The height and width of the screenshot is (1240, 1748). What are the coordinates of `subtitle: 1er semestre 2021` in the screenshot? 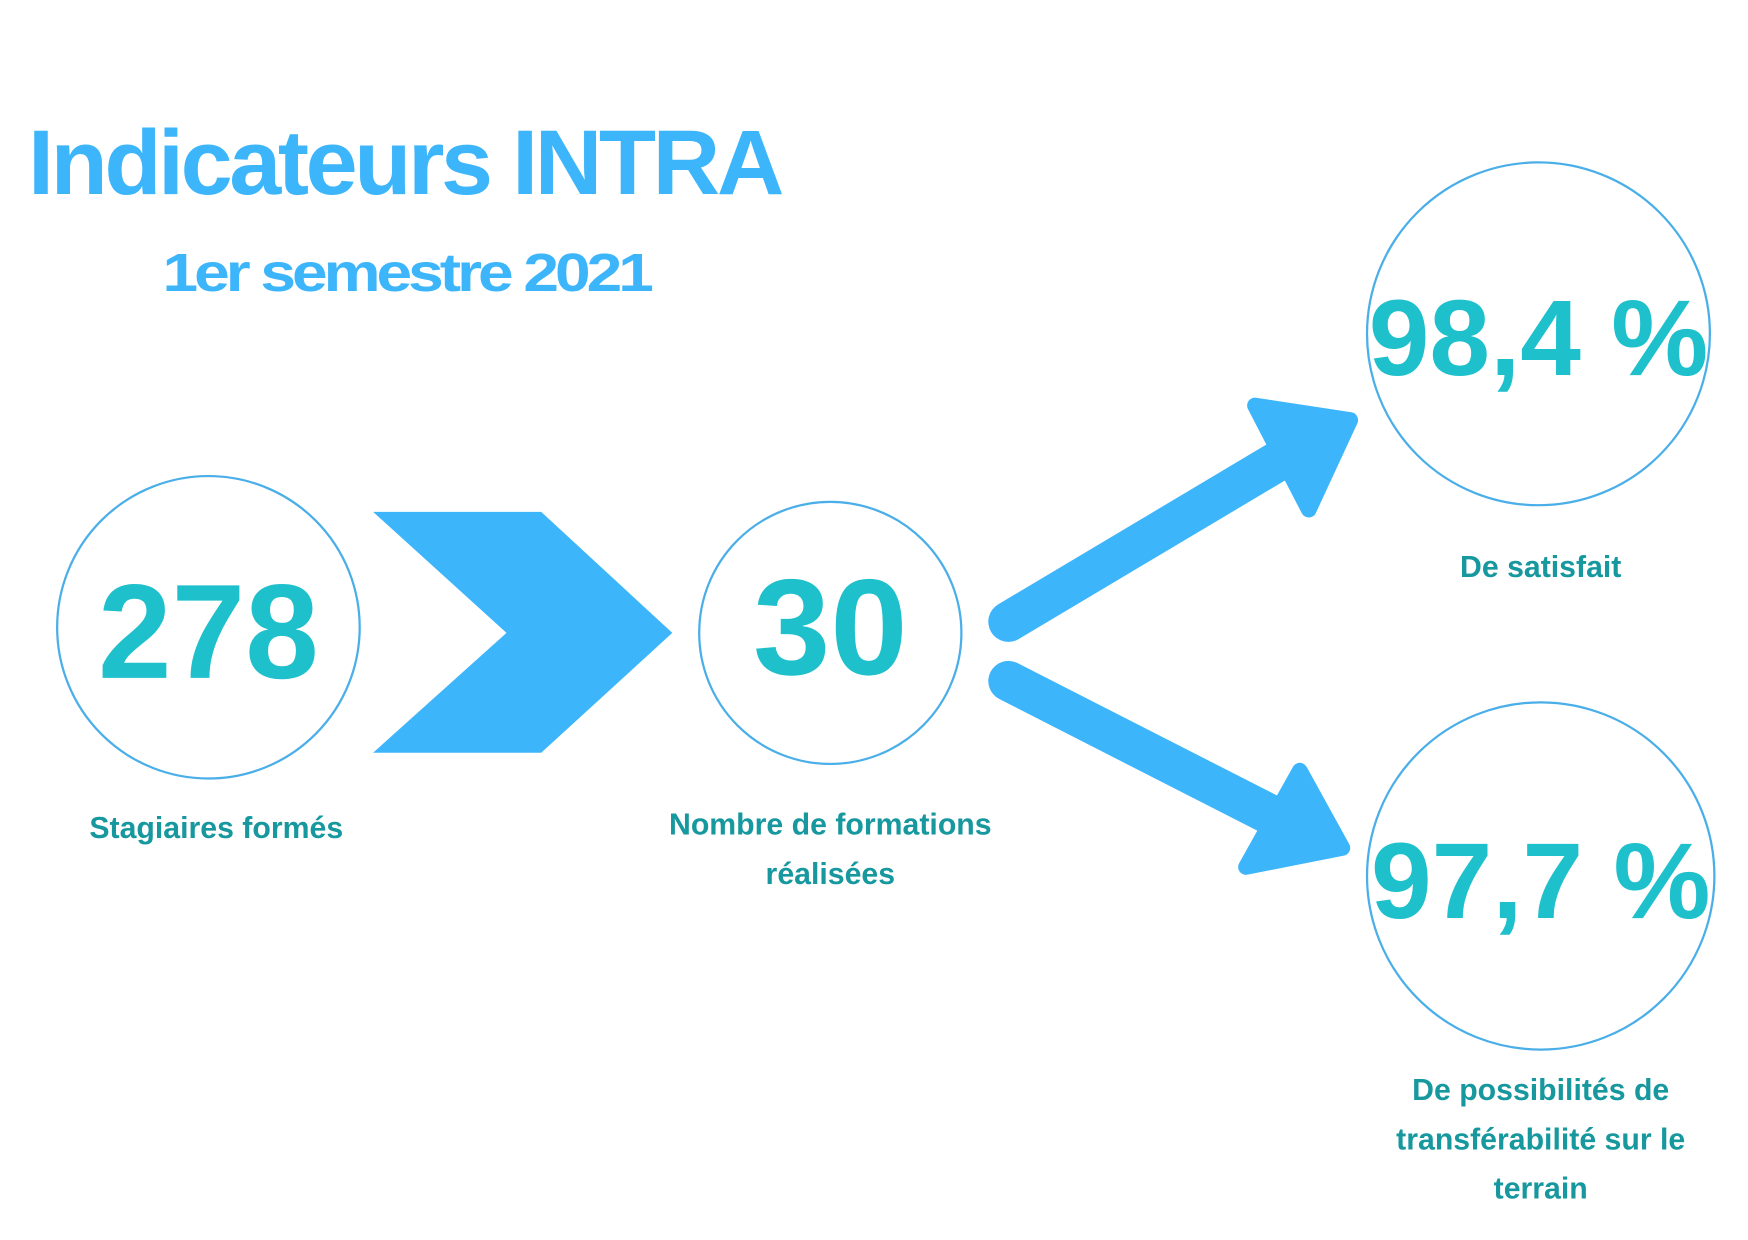 It's located at (407, 273).